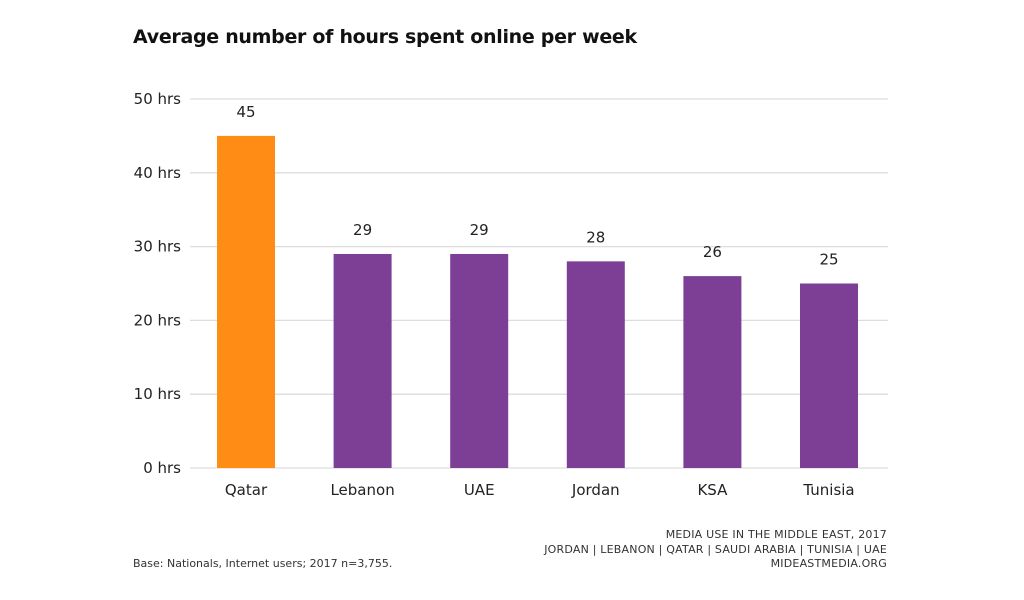 The image size is (1024, 600). What do you see at coordinates (712, 252) in the screenshot?
I see `data-label: 26` at bounding box center [712, 252].